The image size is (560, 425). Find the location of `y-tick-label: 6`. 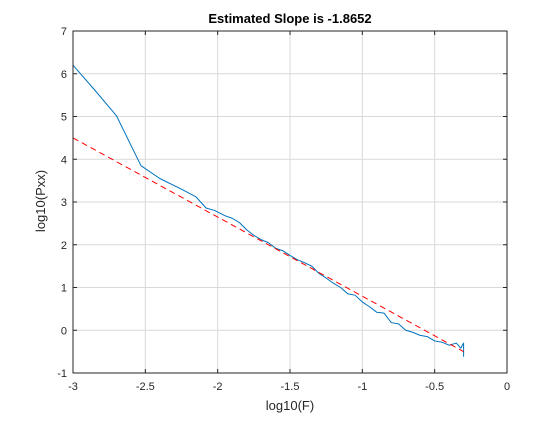

y-tick-label: 6 is located at coordinates (64, 75).